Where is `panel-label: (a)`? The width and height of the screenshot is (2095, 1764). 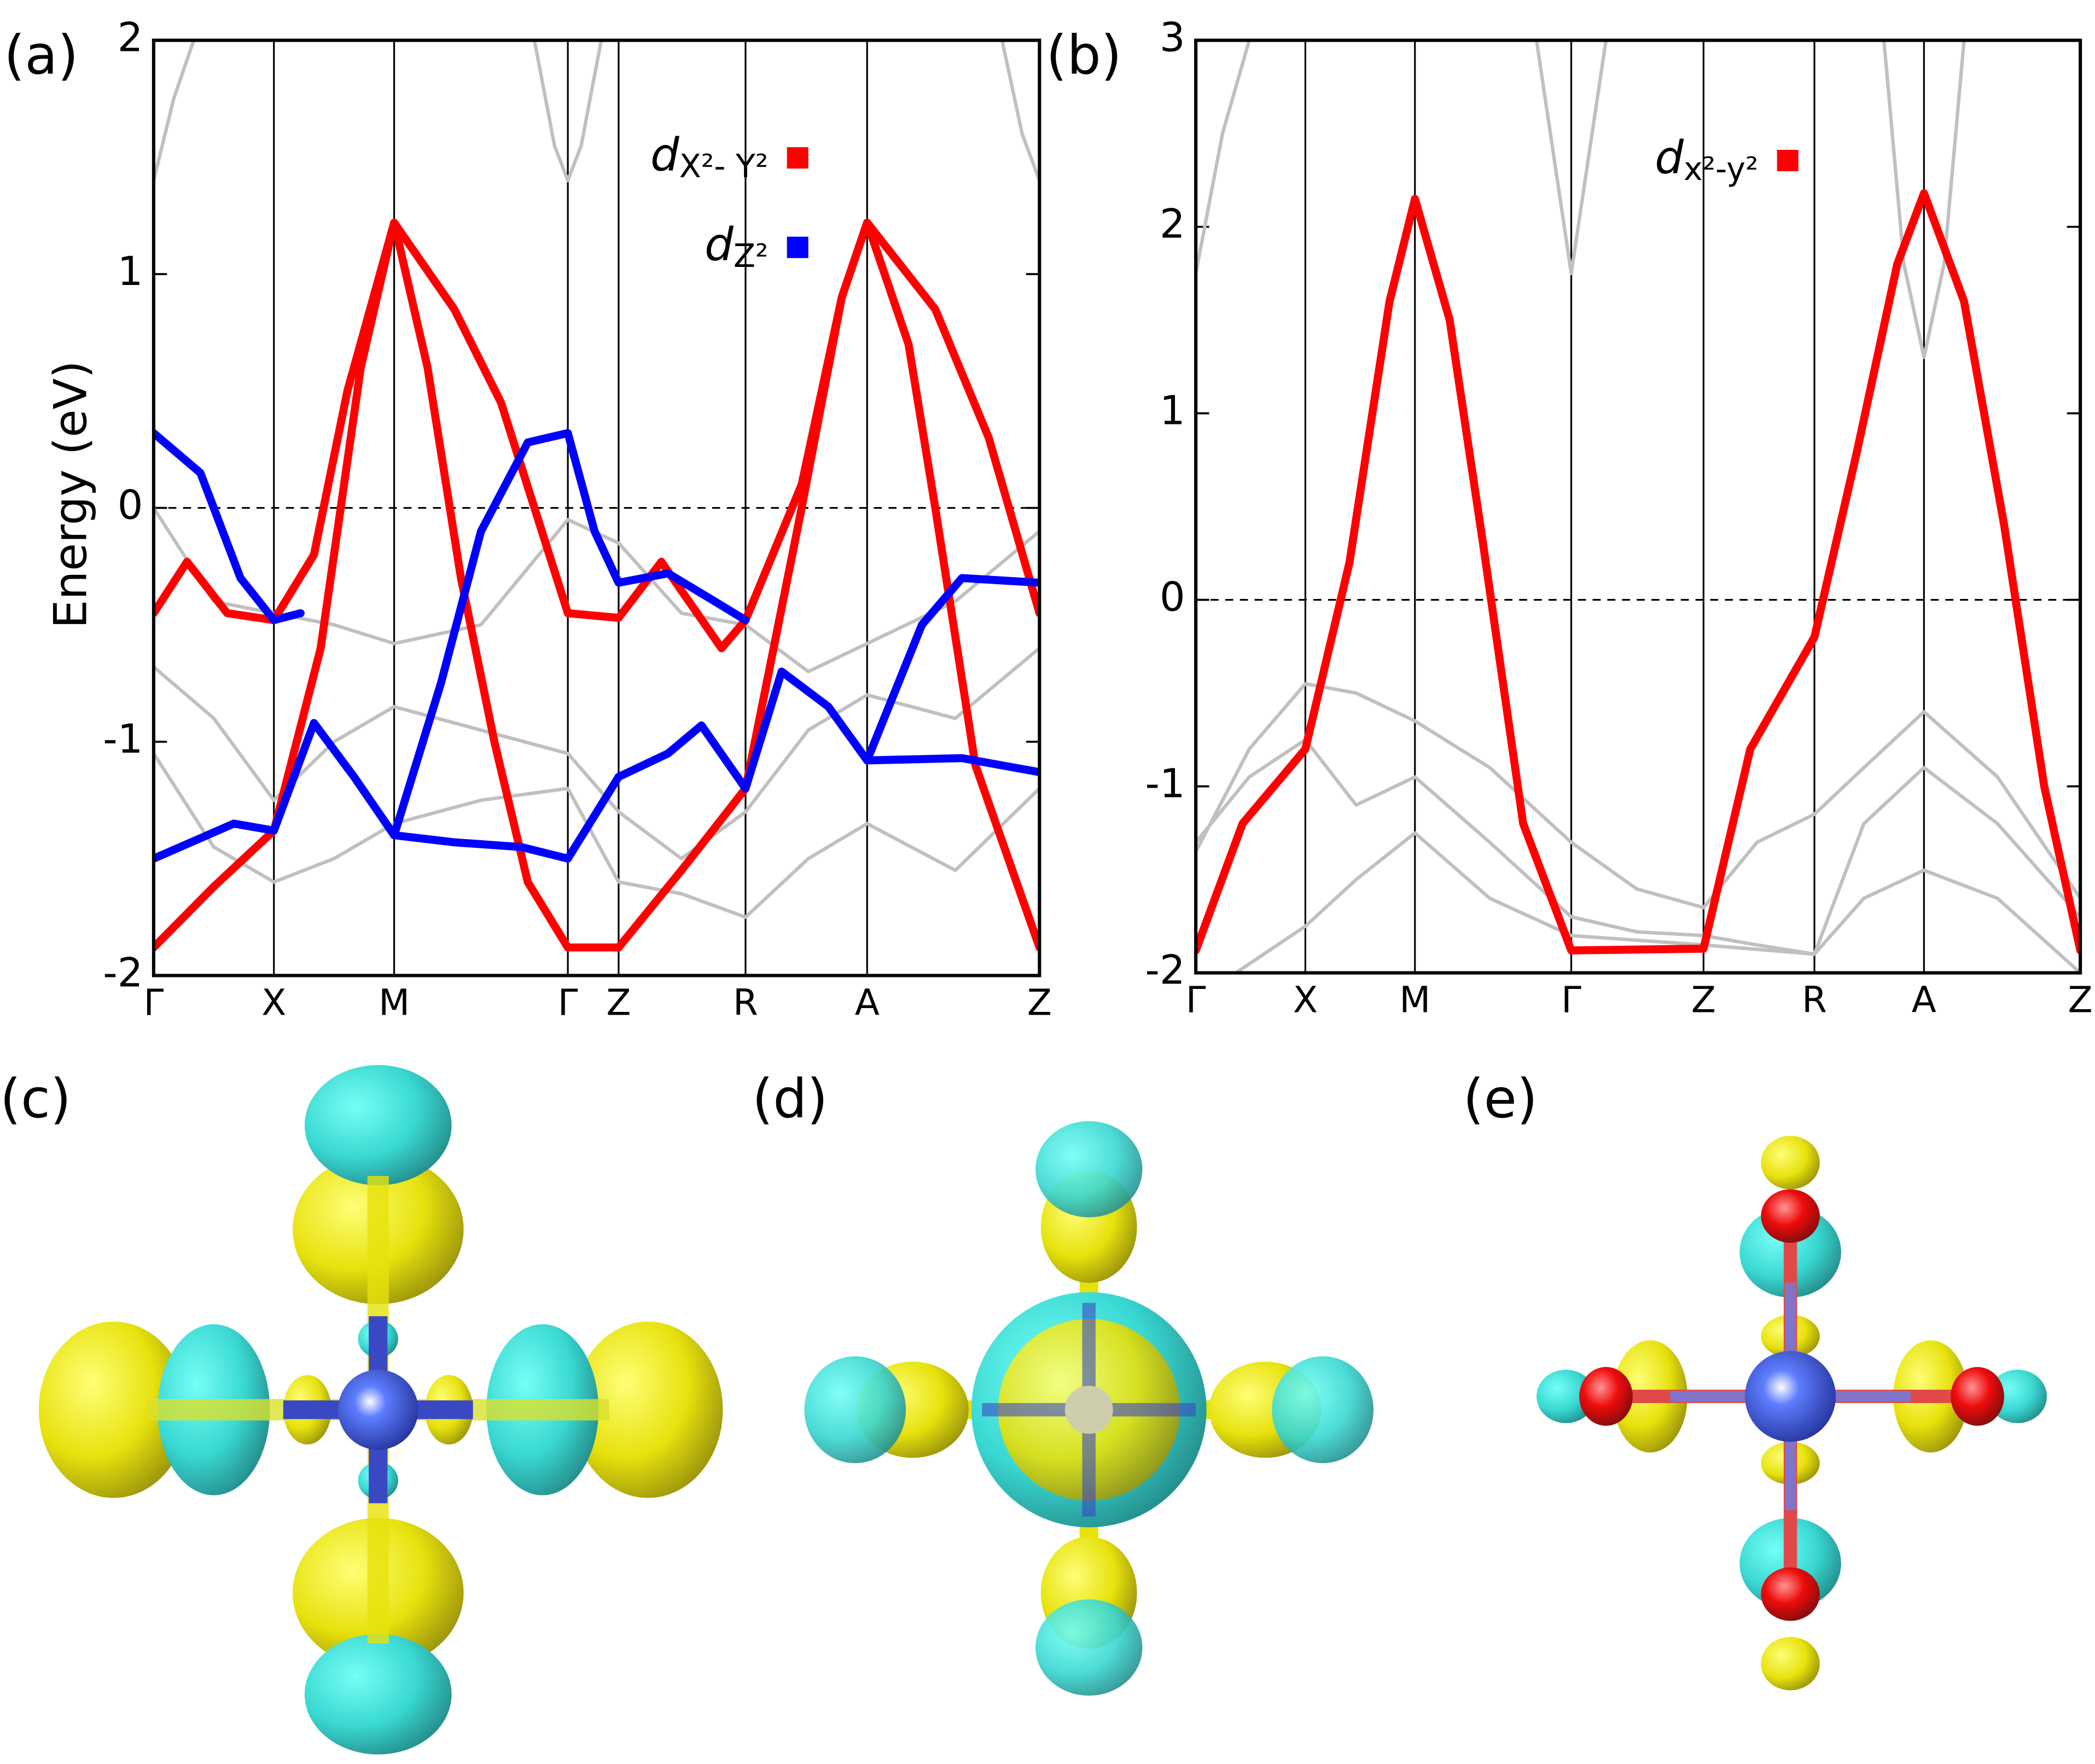
panel-label: (a) is located at coordinates (41, 56).